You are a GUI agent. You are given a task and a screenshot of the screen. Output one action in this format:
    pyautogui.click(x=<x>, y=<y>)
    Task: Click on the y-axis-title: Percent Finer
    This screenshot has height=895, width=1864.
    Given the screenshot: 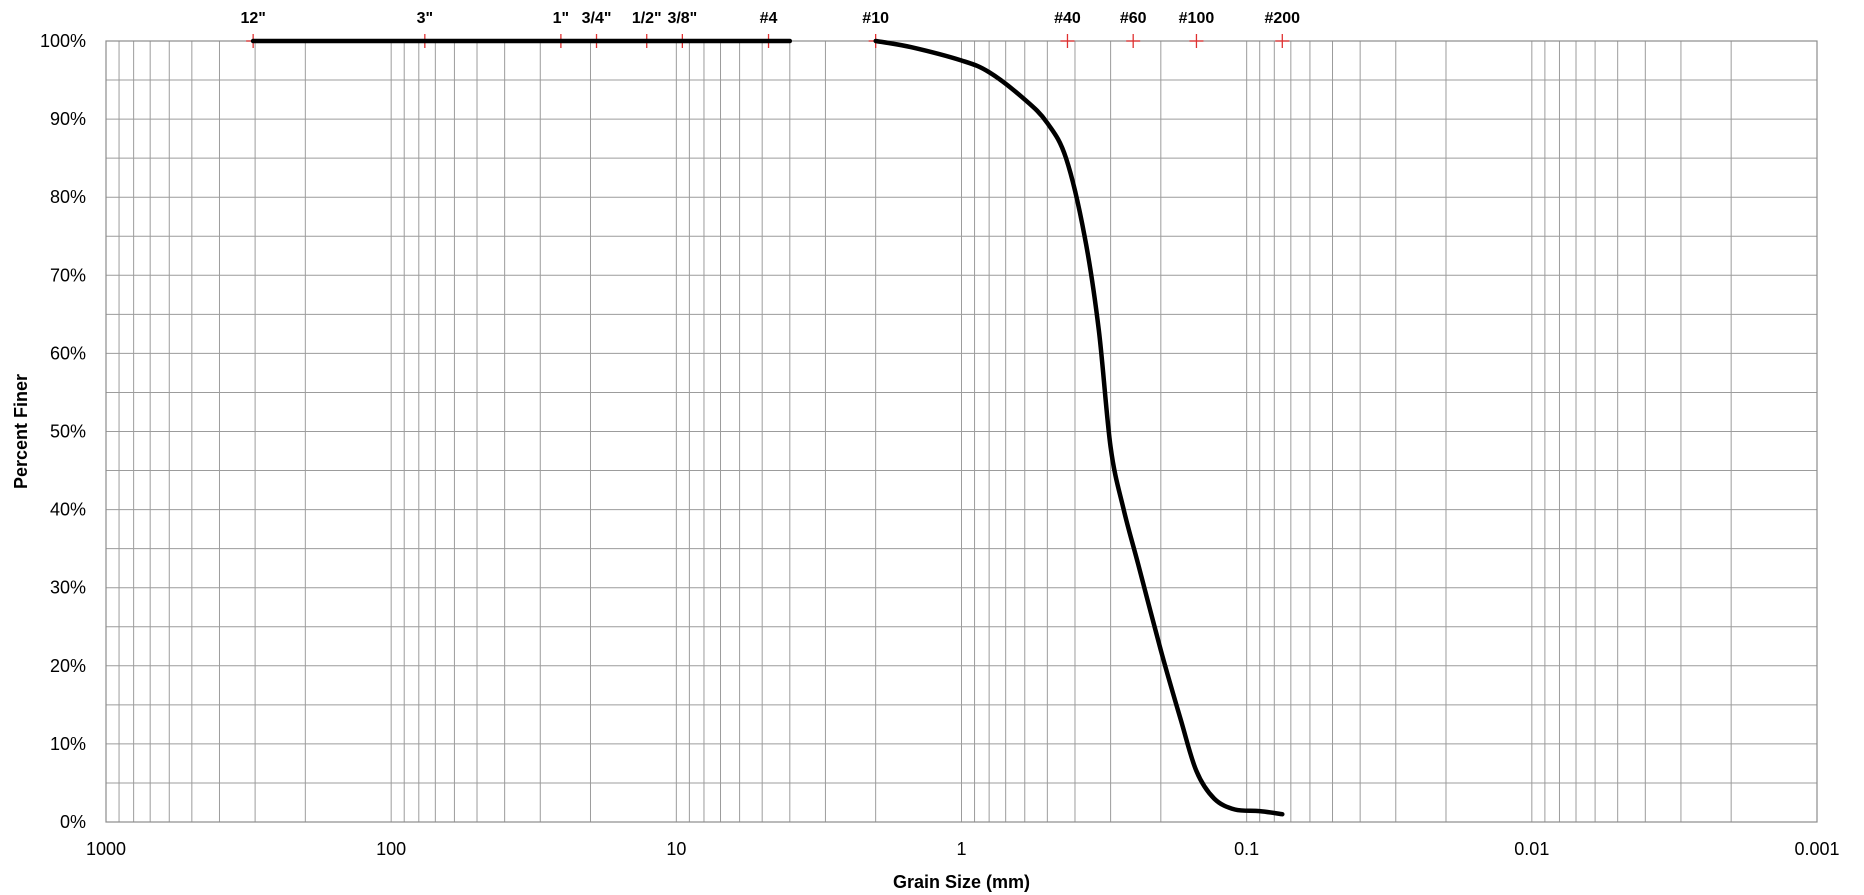 What is the action you would take?
    pyautogui.click(x=21, y=431)
    